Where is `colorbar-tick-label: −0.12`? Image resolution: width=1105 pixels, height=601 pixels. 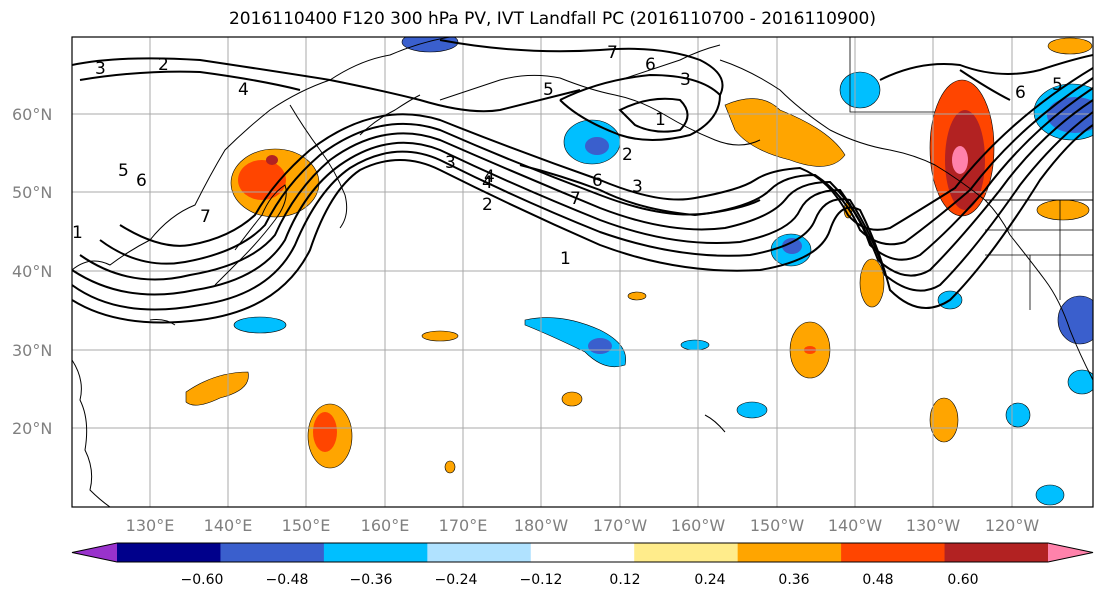 colorbar-tick-label: −0.12 is located at coordinates (541, 580).